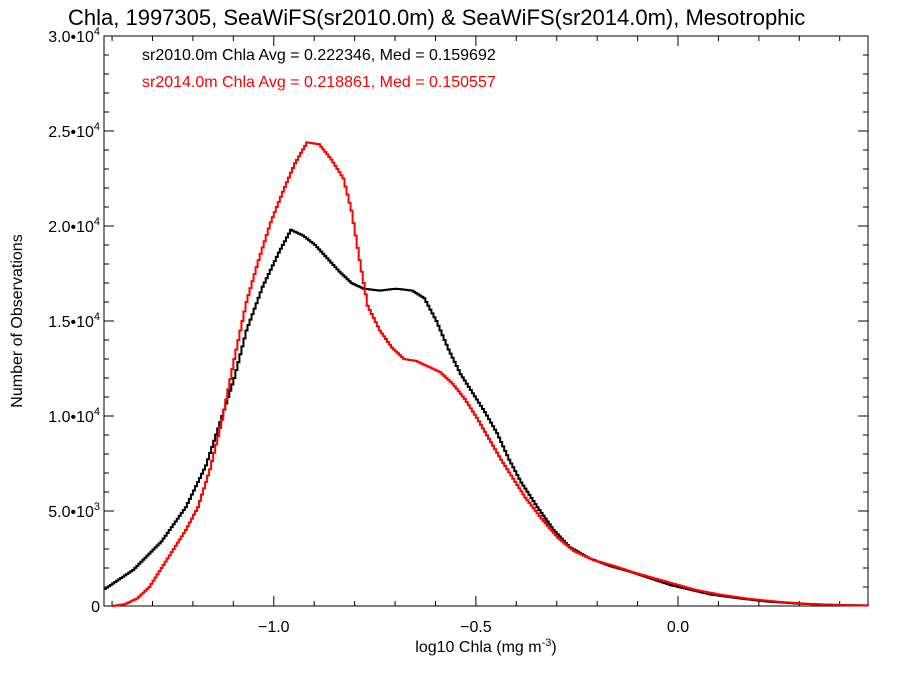  Describe the element at coordinates (95, 607) in the screenshot. I see `y-tick-label: 0` at that location.